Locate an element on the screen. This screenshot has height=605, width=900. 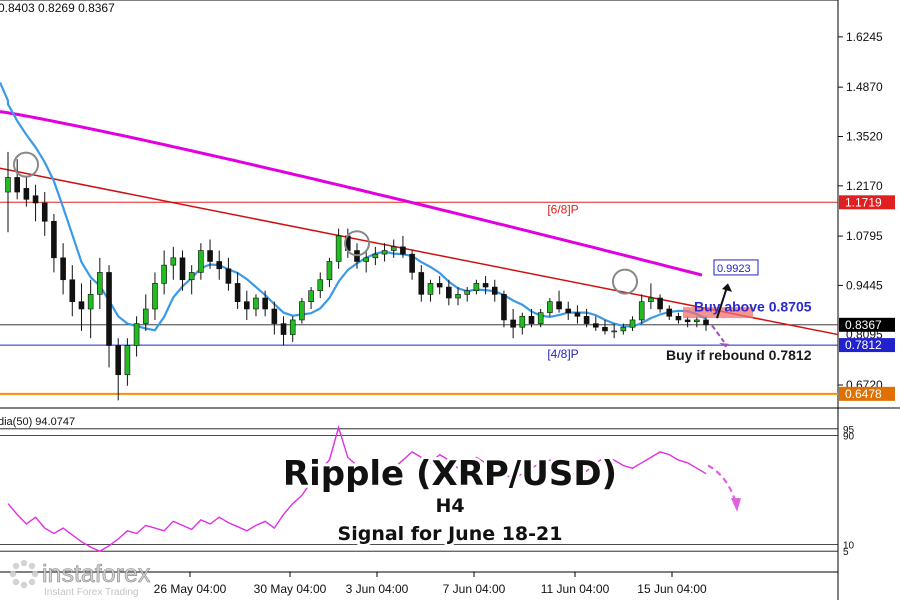
y-tick-label: 1.4870 is located at coordinates (864, 87).